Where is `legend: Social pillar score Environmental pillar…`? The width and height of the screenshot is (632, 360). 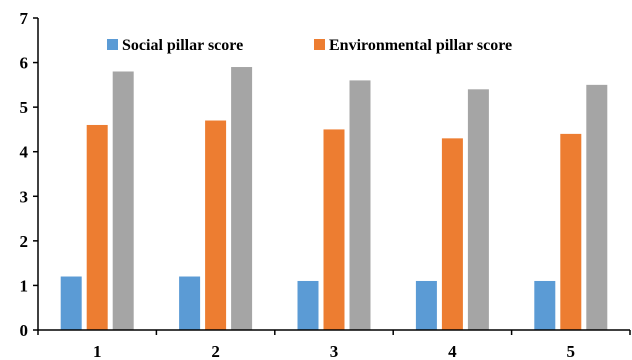 legend: Social pillar score Environmental pillar… is located at coordinates (309, 45).